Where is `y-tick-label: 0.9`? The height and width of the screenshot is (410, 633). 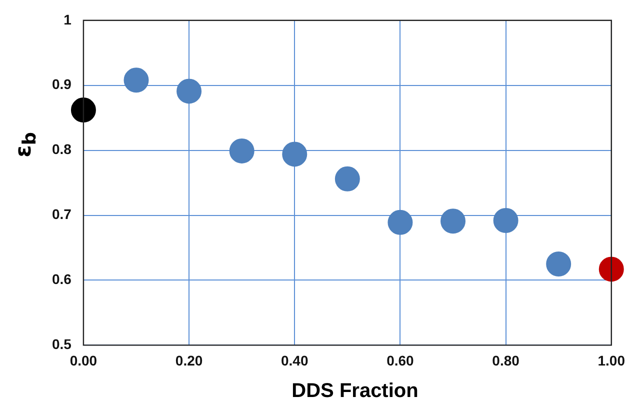 y-tick-label: 0.9 is located at coordinates (62, 84).